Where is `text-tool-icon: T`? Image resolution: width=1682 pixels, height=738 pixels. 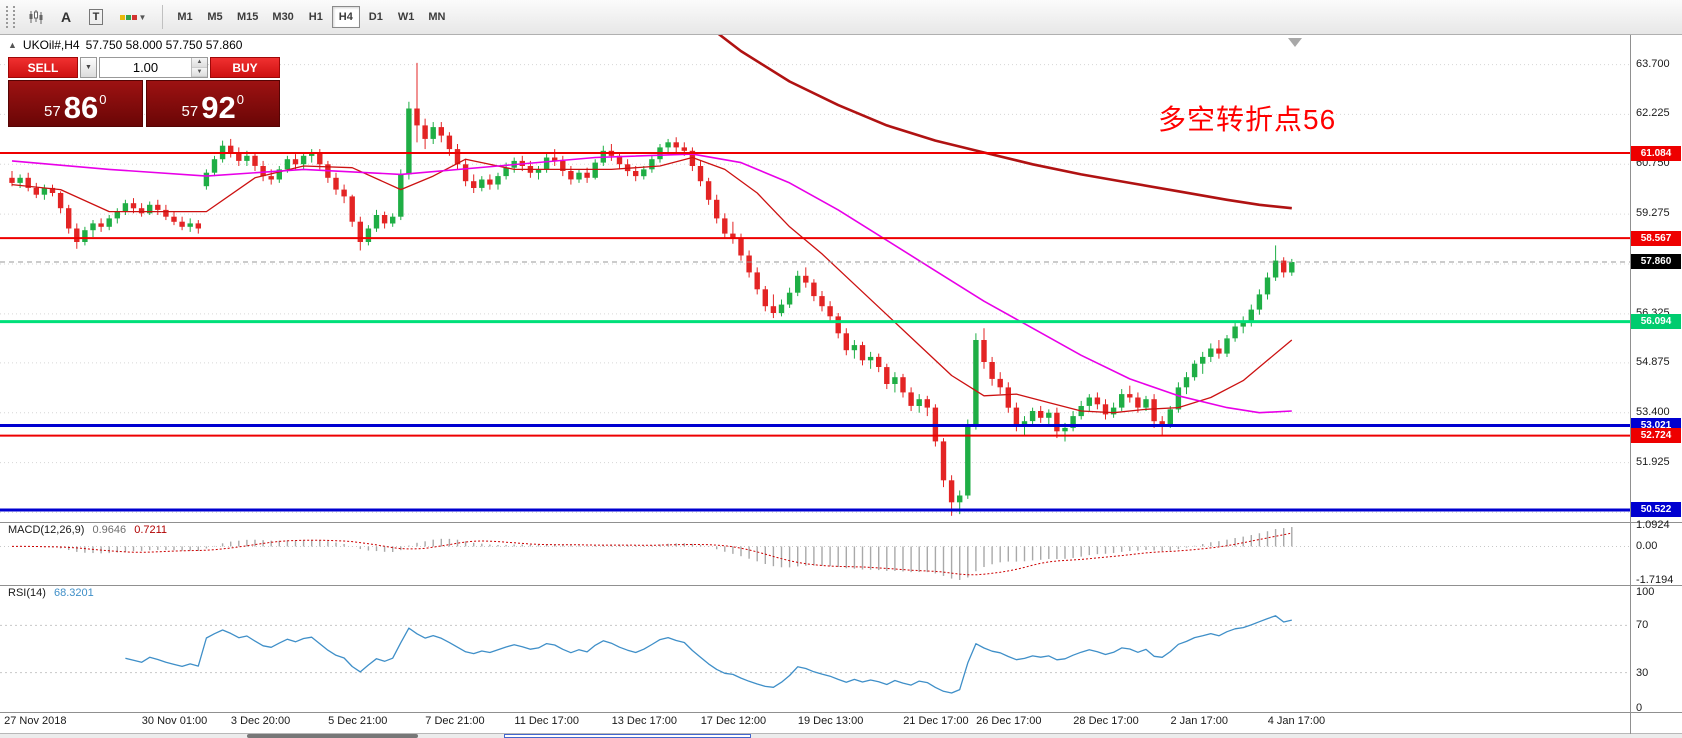 text-tool-icon: T is located at coordinates (96, 17).